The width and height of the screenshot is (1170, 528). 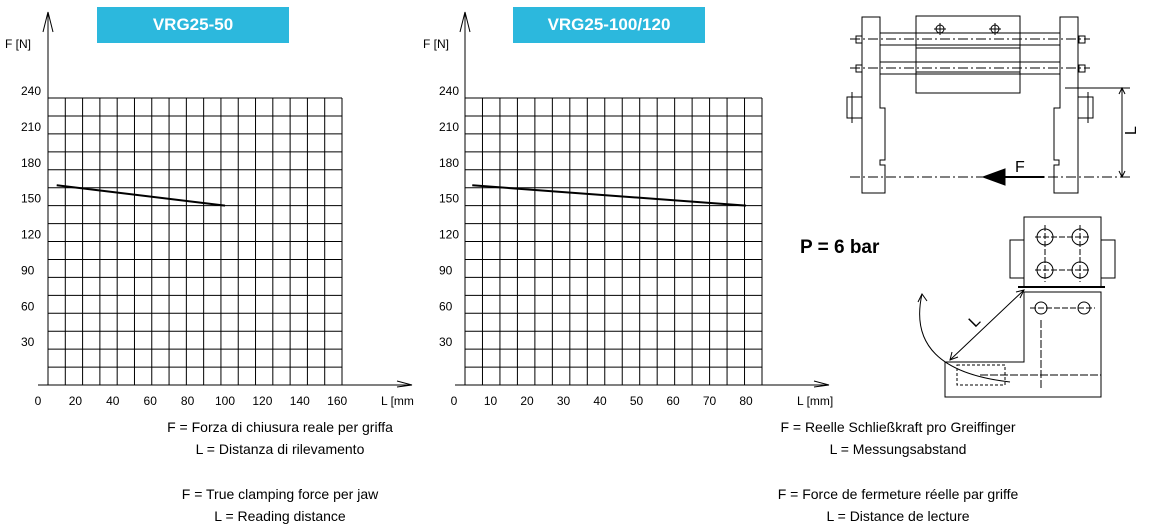 I want to click on x-tick-label: 140, so click(x=300, y=401).